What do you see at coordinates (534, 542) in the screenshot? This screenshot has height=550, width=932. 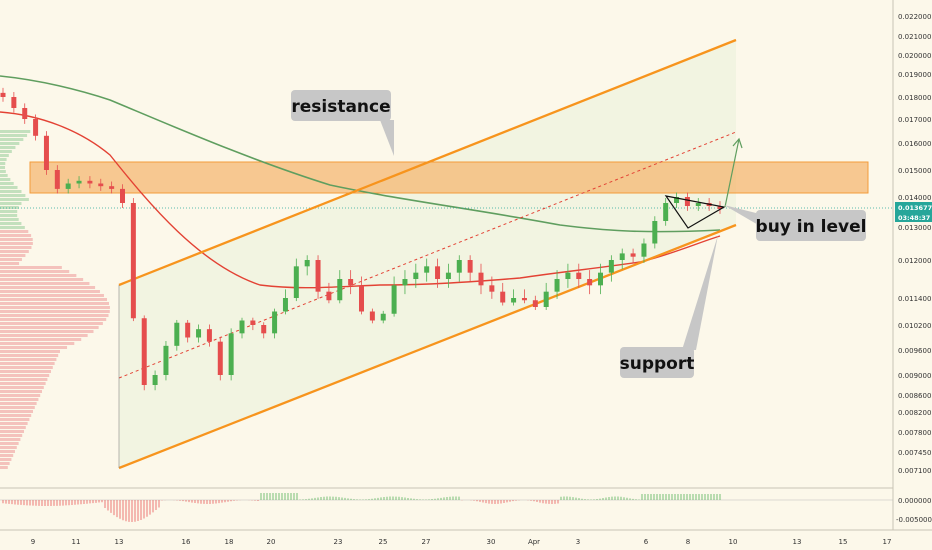 I see `time-tick-label: Apr` at bounding box center [534, 542].